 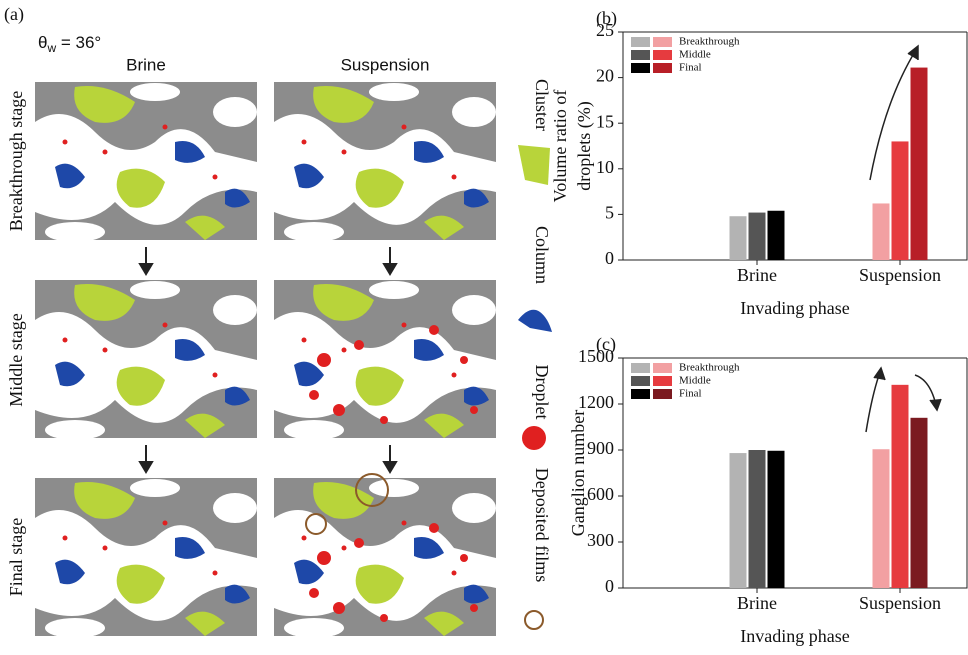 What do you see at coordinates (605, 30) in the screenshot?
I see `y-tick-label: 25` at bounding box center [605, 30].